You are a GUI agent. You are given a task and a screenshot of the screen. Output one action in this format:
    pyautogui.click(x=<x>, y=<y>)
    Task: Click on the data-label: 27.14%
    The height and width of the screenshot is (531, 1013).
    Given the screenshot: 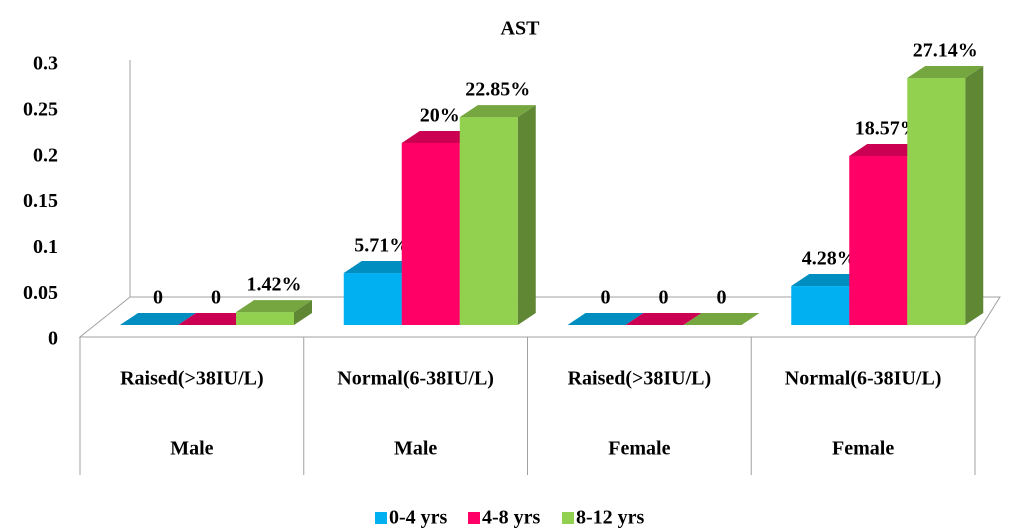 What is the action you would take?
    pyautogui.click(x=945, y=51)
    